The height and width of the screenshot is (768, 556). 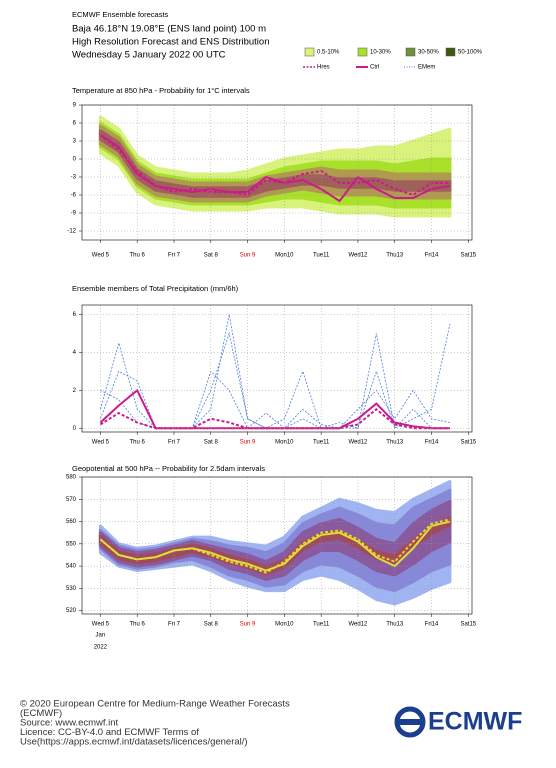 I want to click on footer-line: Licence: CC-BY-4.0 and ECMWF Terms of, so click(x=109, y=732).